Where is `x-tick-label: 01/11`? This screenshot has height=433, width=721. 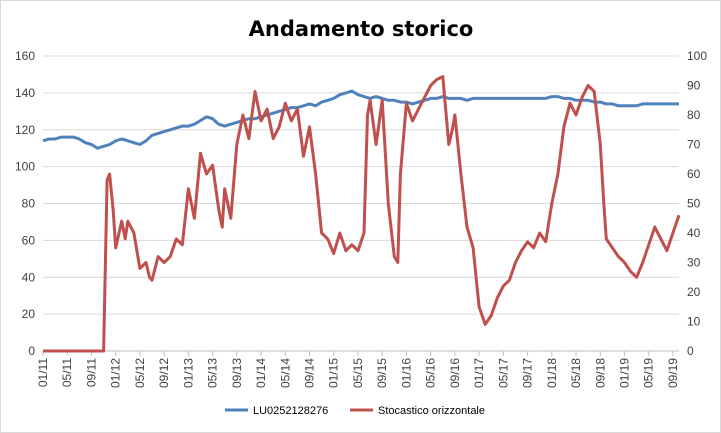
x-tick-label: 01/11 is located at coordinates (43, 372).